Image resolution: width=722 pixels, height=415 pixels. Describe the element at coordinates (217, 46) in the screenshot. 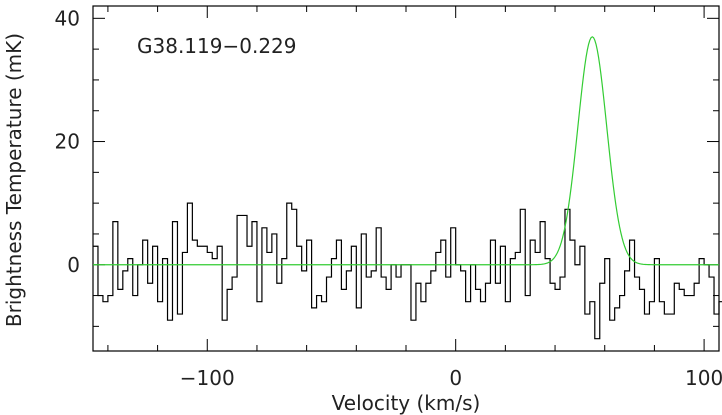

I see `source-annotation: G38.119−0.229` at that location.